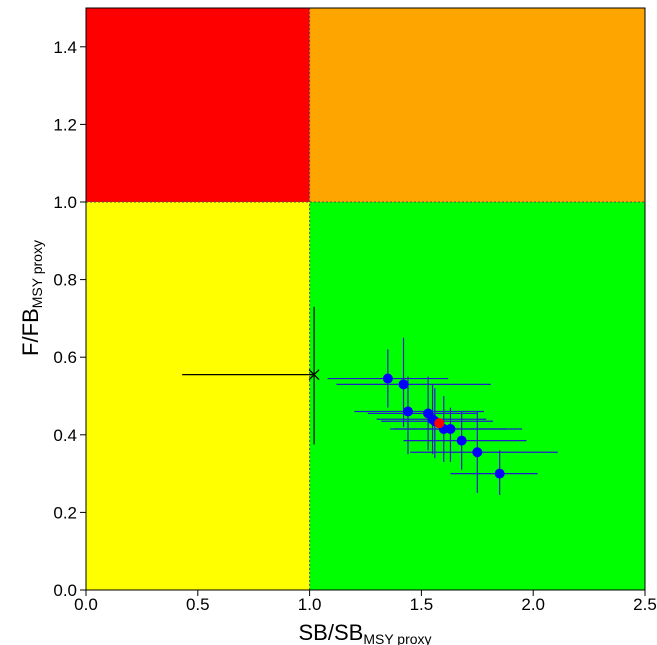 This screenshot has width=657, height=645. Describe the element at coordinates (406, 424) in the screenshot. I see `data-points` at that location.